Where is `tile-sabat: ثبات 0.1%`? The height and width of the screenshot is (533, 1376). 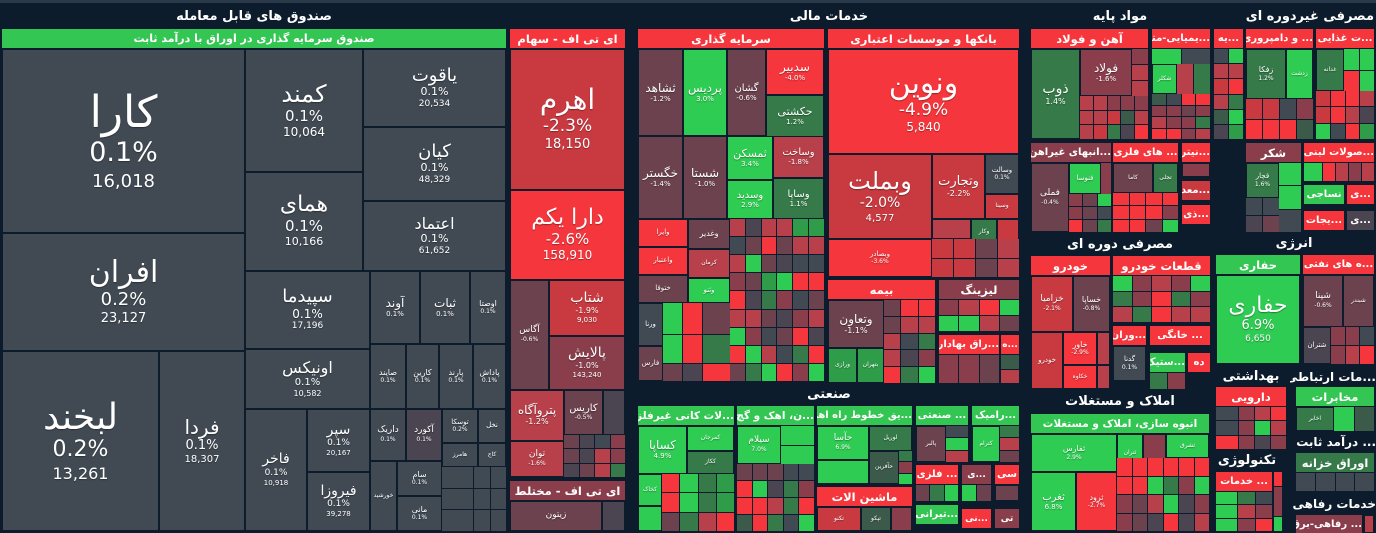 tile-sabat: ثبات 0.1% is located at coordinates (445, 307).